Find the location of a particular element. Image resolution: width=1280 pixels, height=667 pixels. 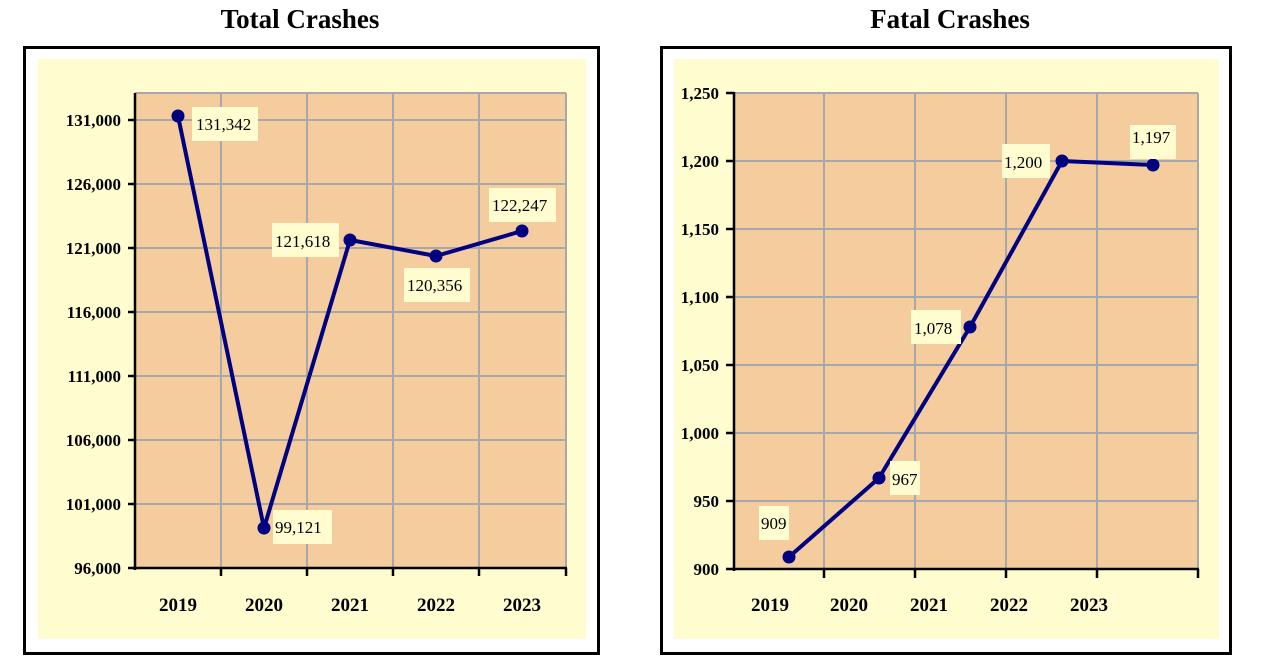

svg-text: 99,121 is located at coordinates (298, 527).